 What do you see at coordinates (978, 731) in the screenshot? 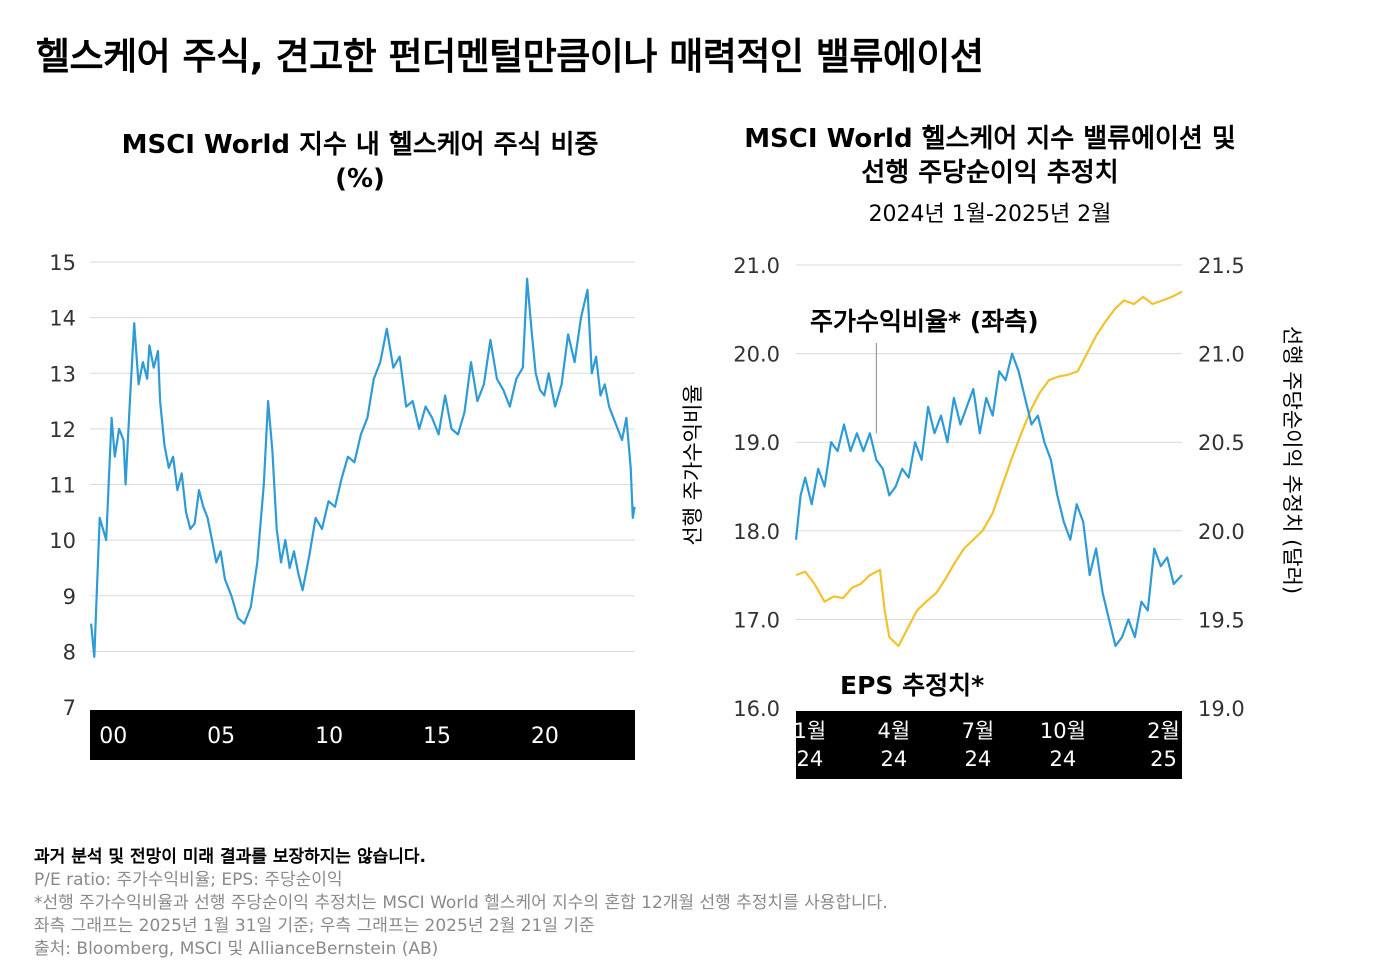
I see `x-tick-month: 7월` at bounding box center [978, 731].